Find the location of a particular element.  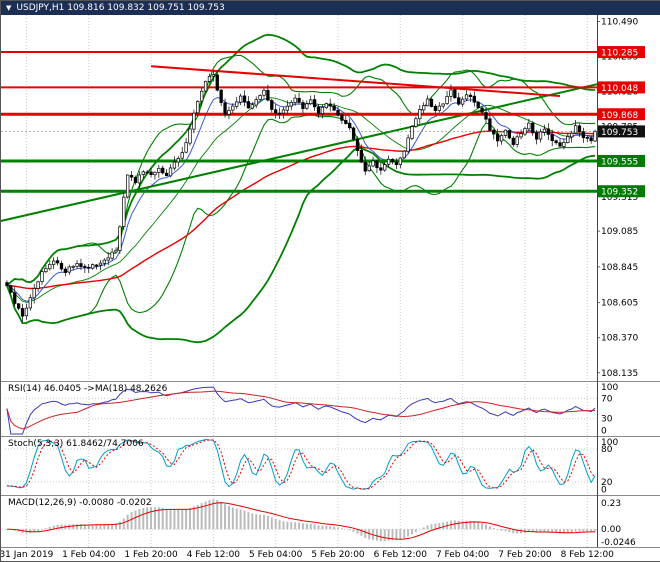

rsi-indicator-label: RSI(14) 46.0405 ->MA(18) 48.2626 is located at coordinates (88, 389).